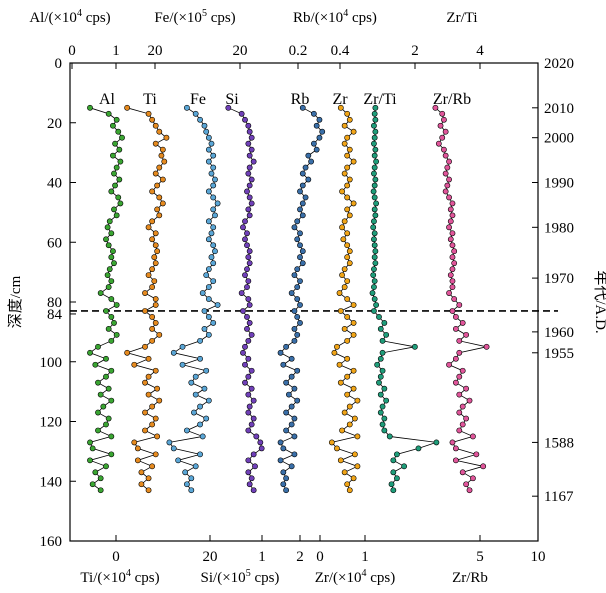 This screenshot has width=606, height=593. I want to click on series-zr-rb, so click(461, 299).